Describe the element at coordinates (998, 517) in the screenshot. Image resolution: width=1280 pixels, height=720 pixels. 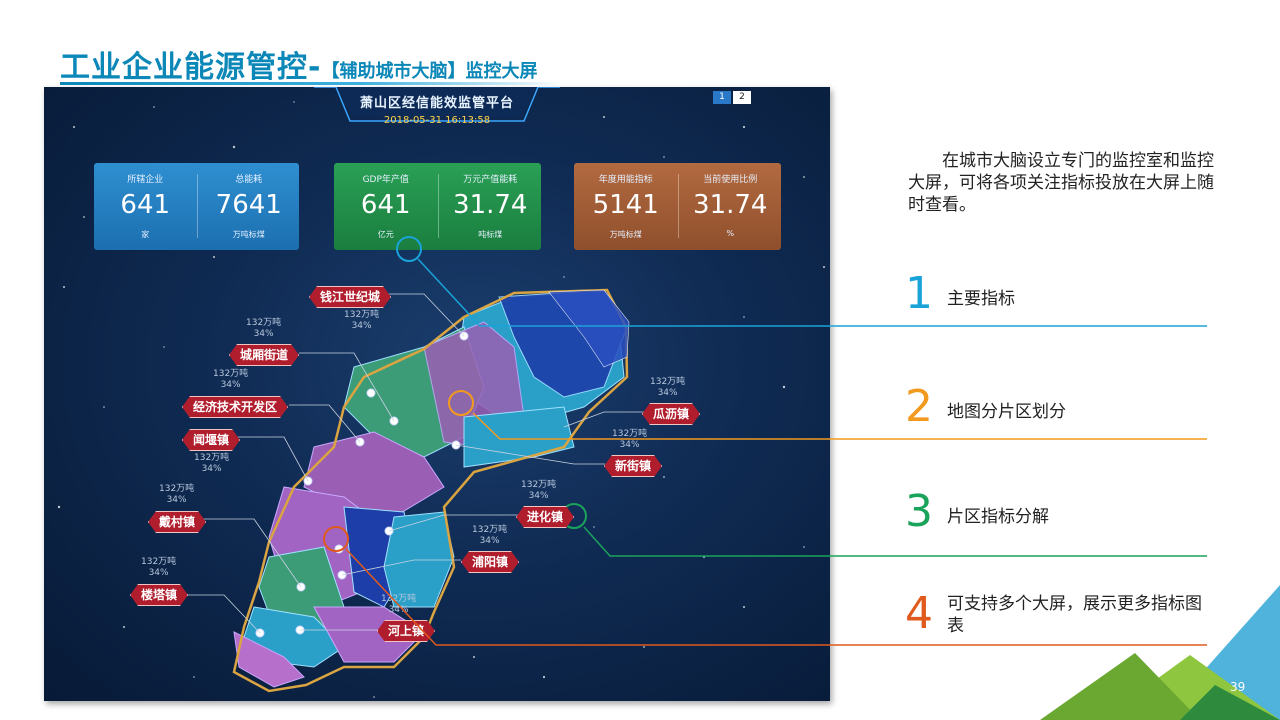
I see `feature-text: 片区指标分解` at that location.